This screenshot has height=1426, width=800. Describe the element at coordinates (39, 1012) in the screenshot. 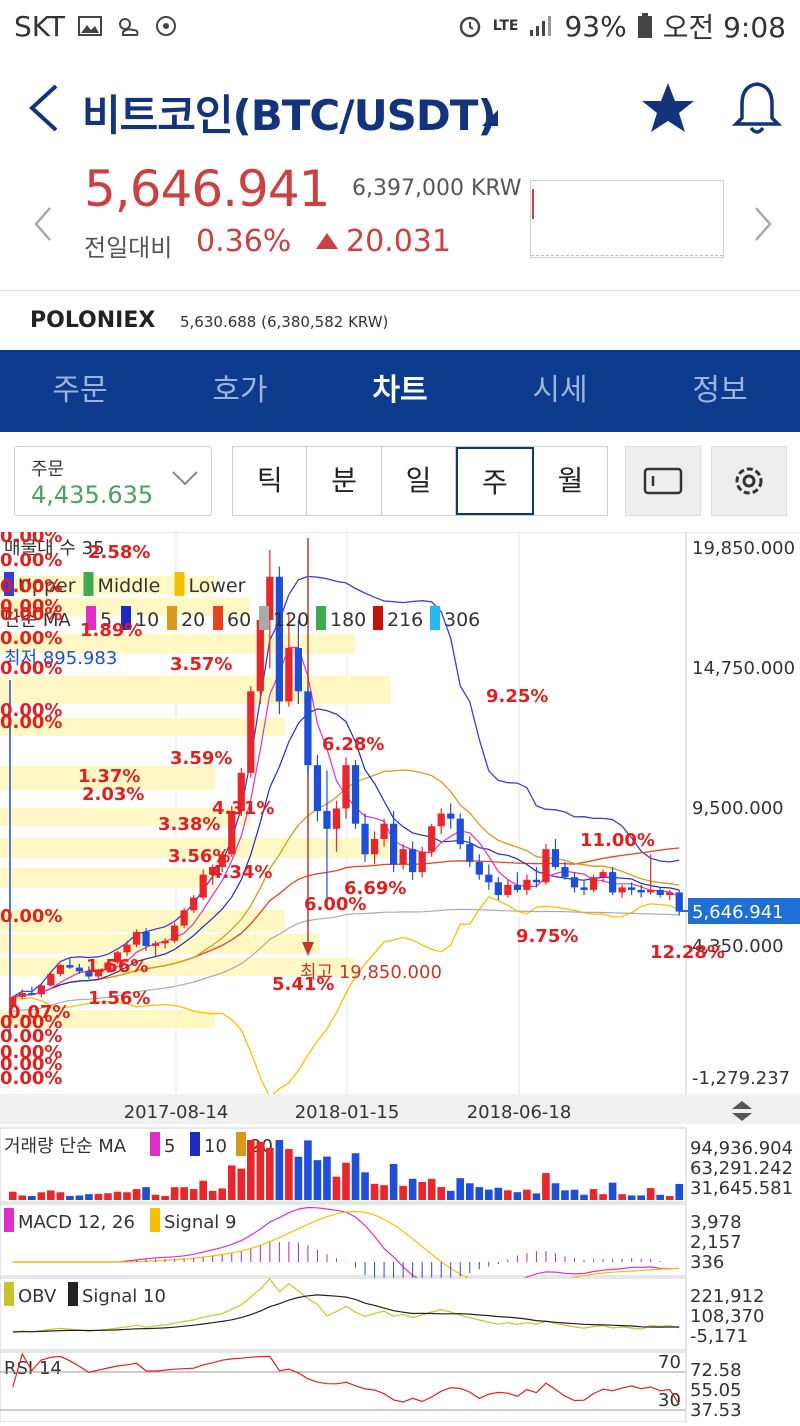

I see `profile-percent: 0.07%` at that location.